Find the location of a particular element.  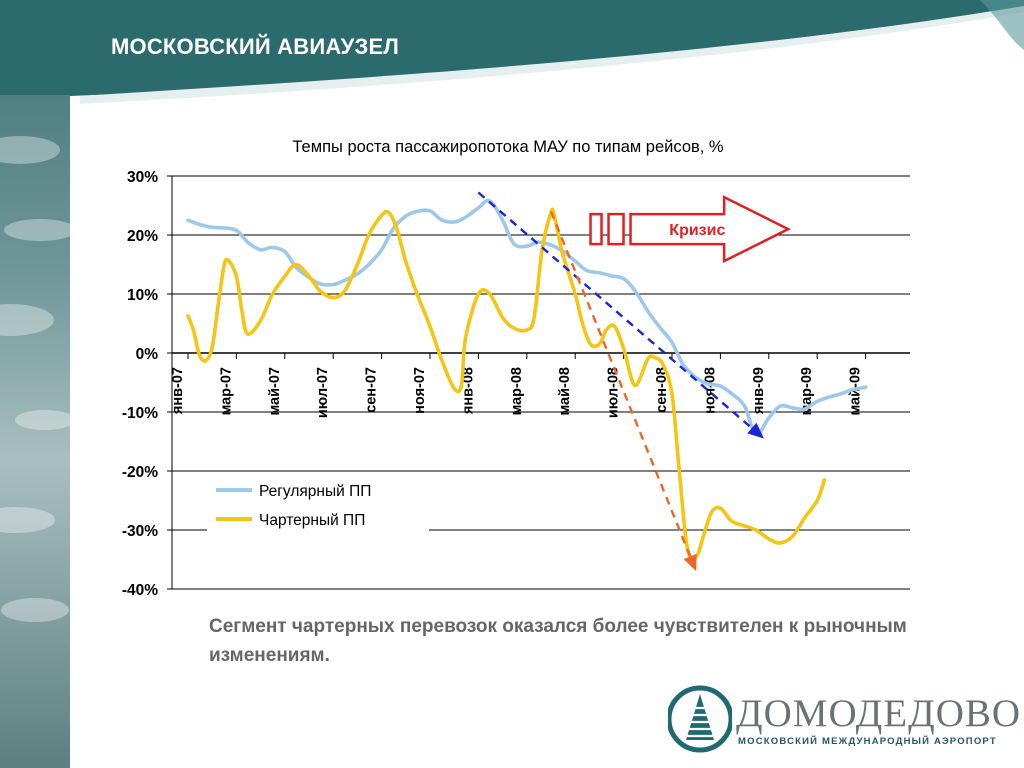

x-tick-label: май-09 is located at coordinates (856, 391).